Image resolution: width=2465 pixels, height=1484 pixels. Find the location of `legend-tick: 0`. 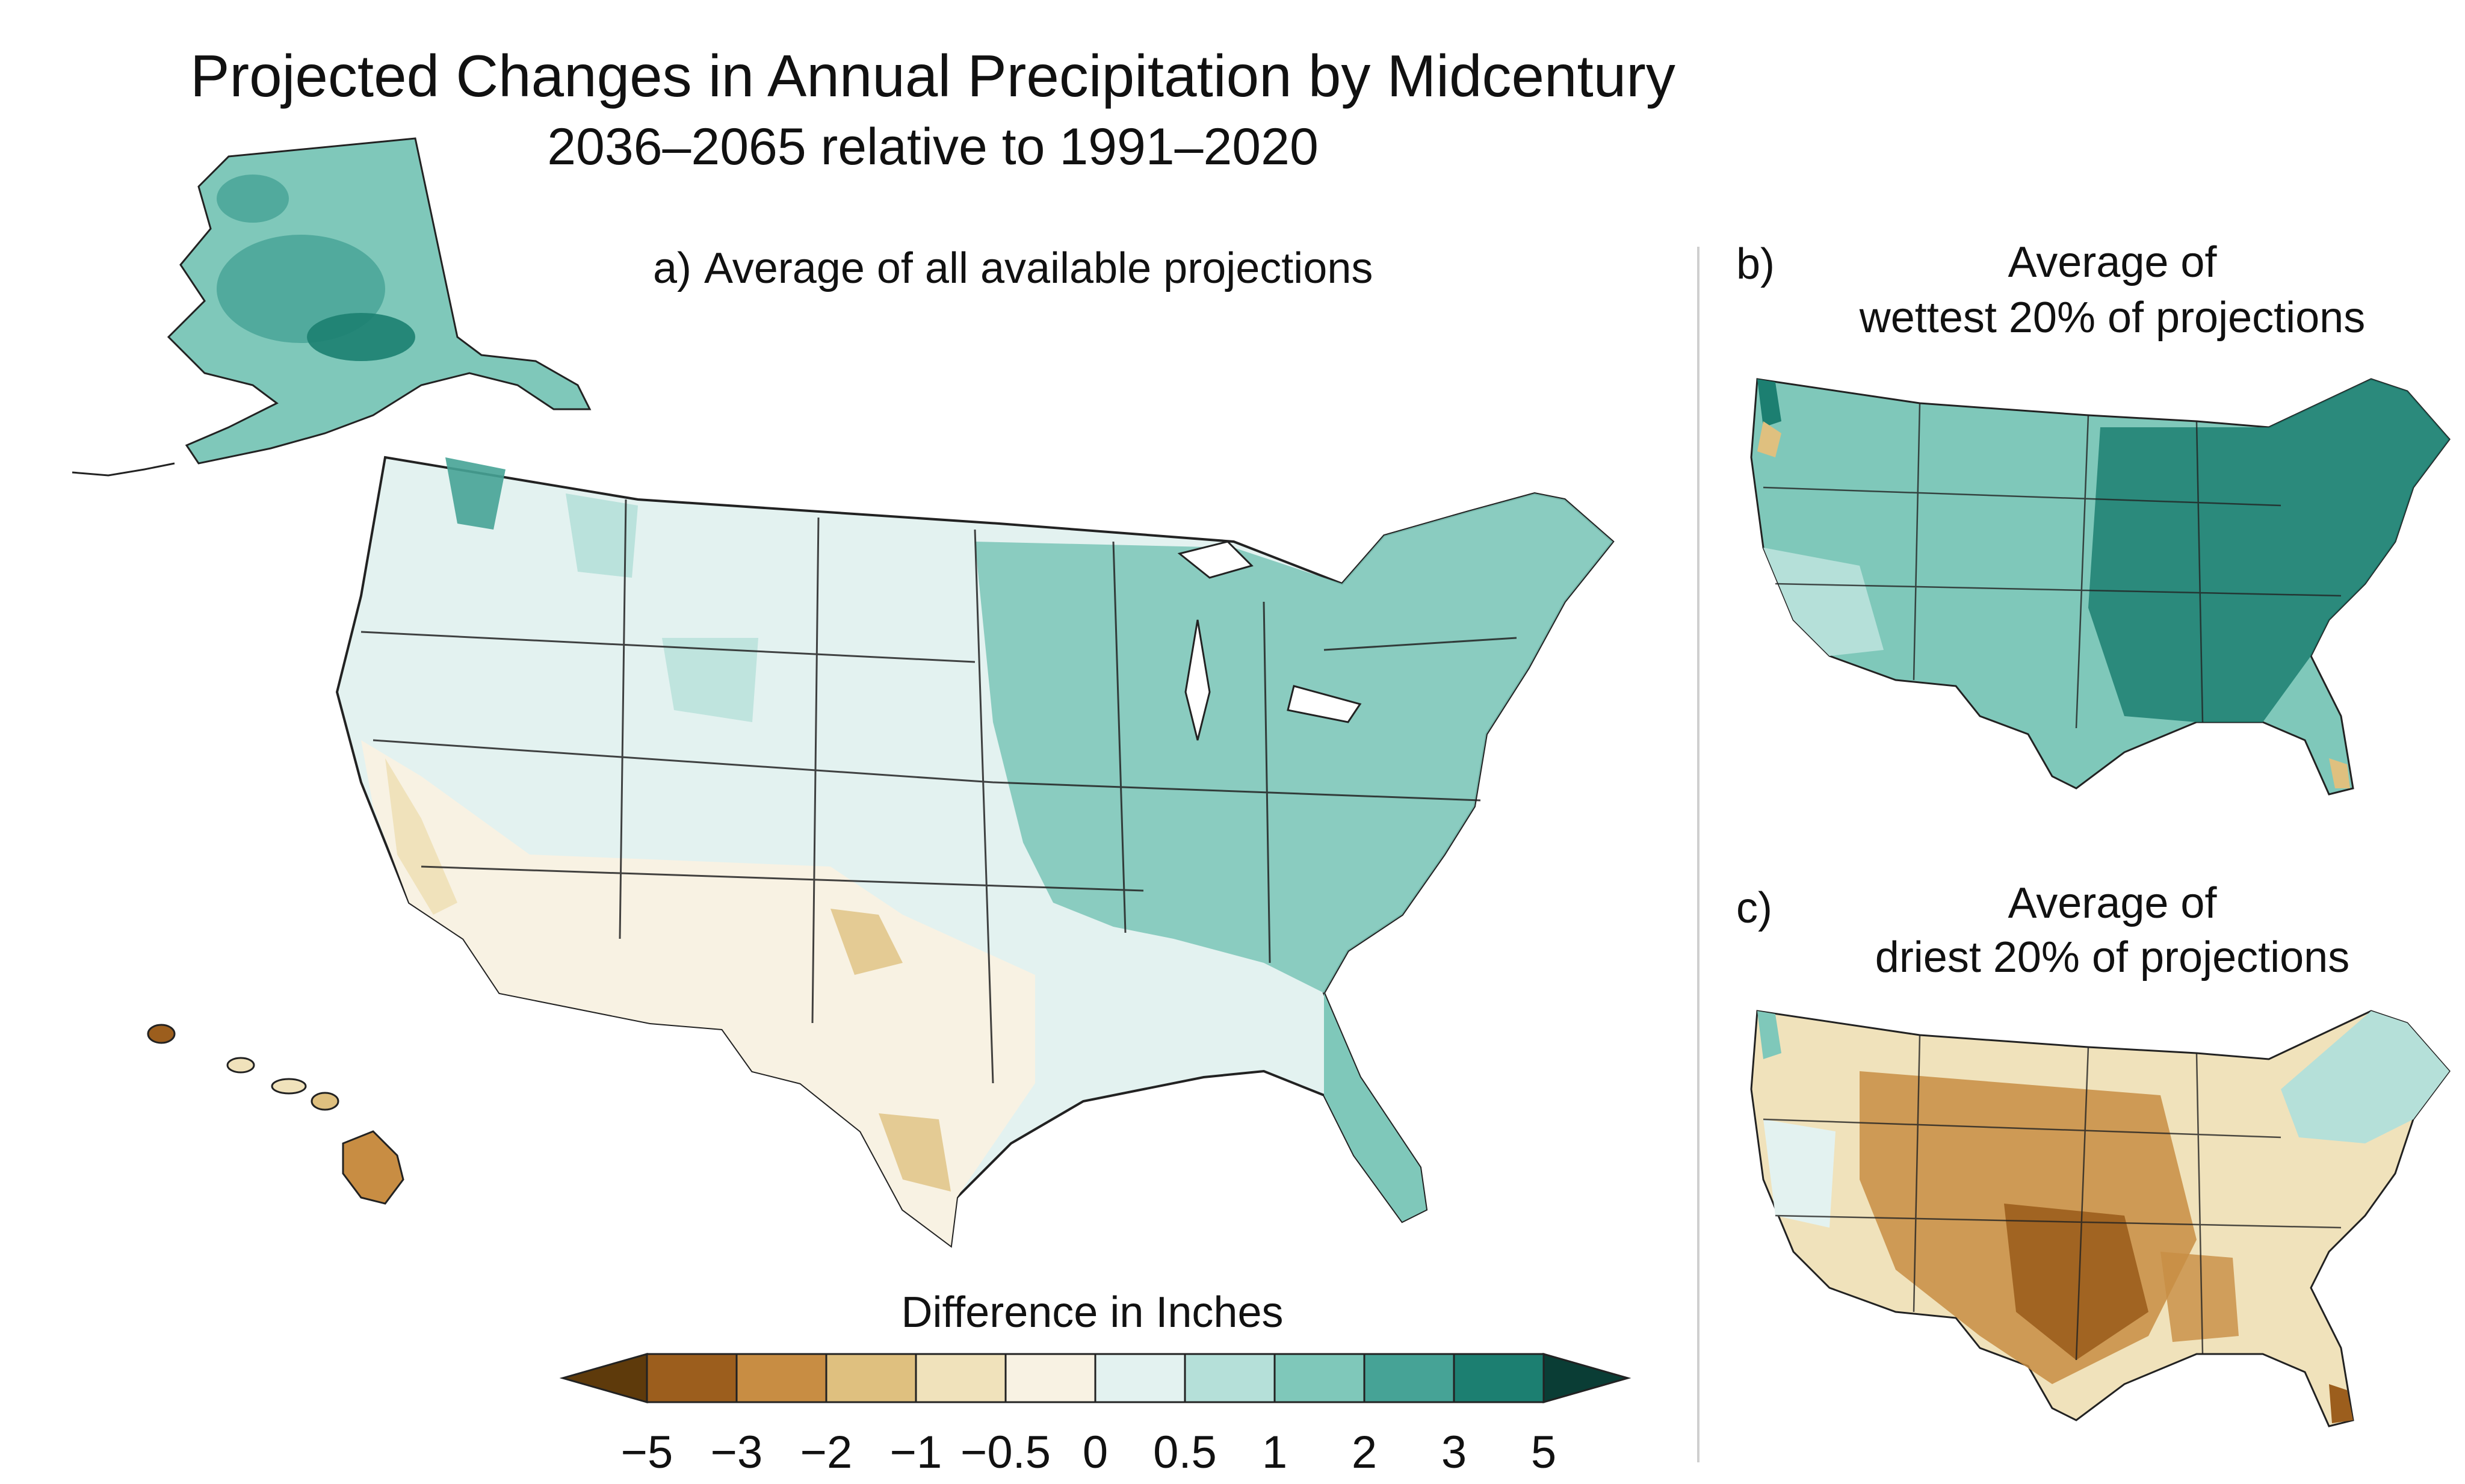

legend-tick: 0 is located at coordinates (1095, 1452).